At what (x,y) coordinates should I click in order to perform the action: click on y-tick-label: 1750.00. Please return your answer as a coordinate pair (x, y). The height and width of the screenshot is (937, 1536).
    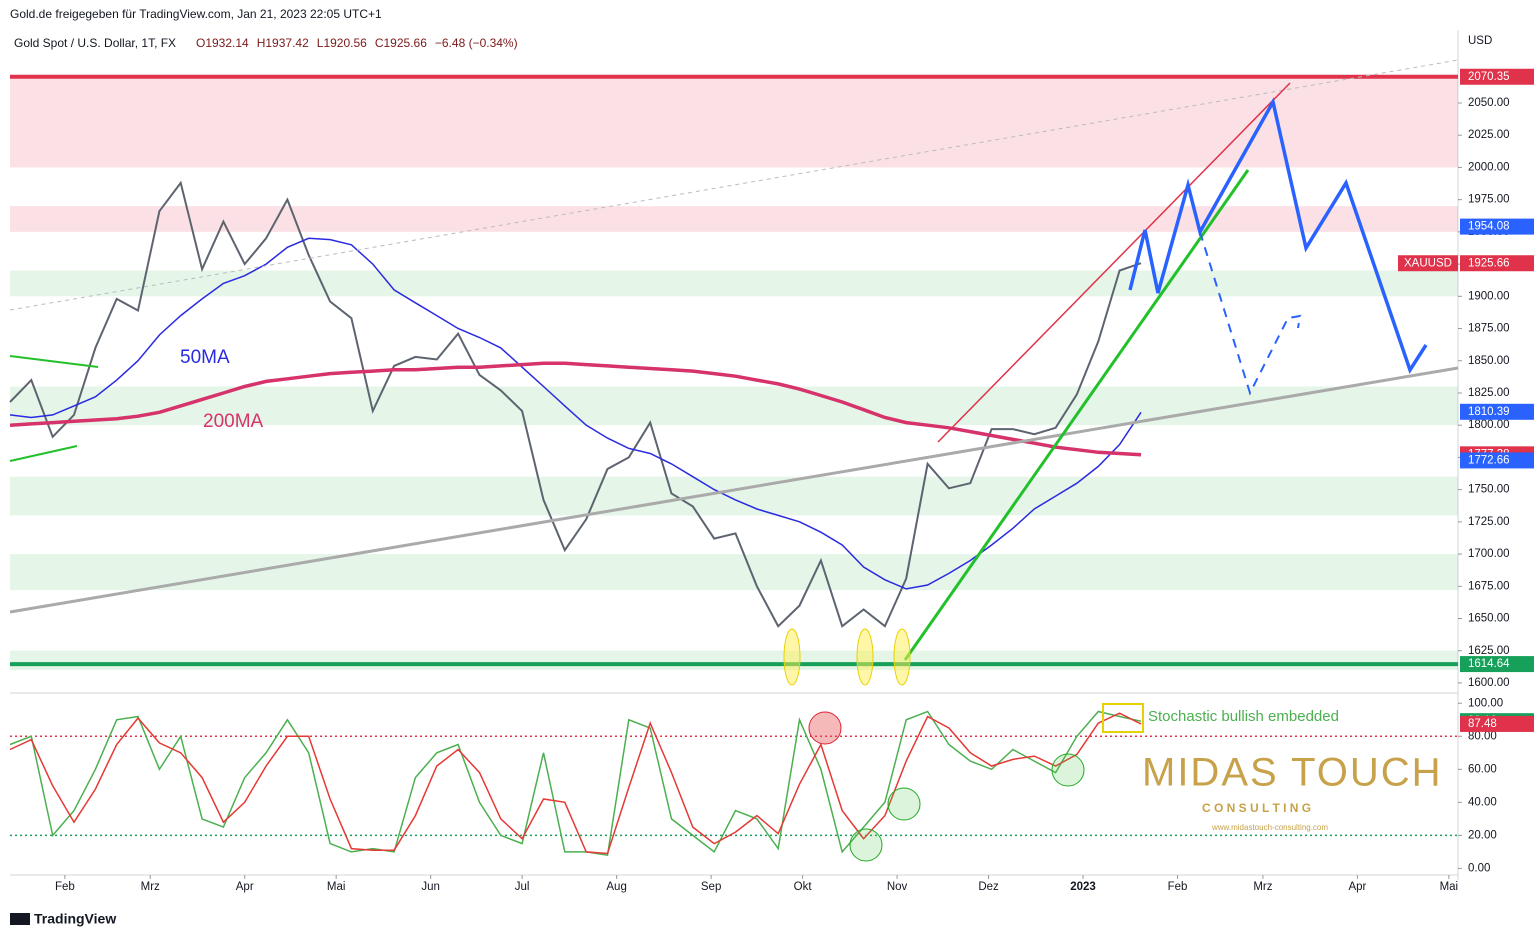
    Looking at the image, I should click on (1489, 490).